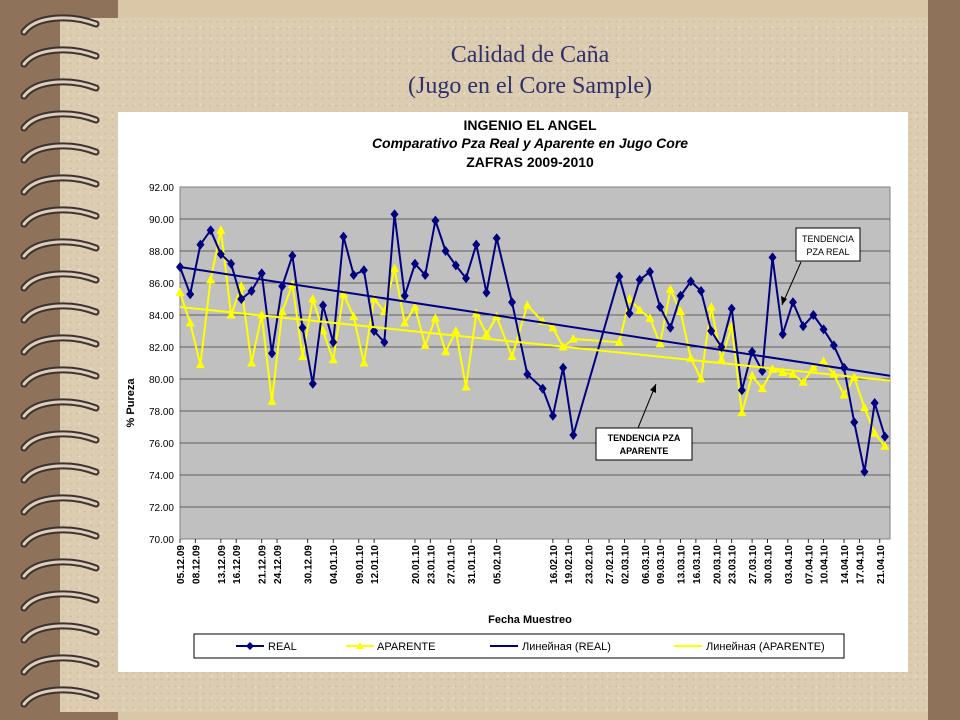  What do you see at coordinates (765, 647) in the screenshot?
I see `legend-trend-aparente-label: Линейная (APARENTE)` at bounding box center [765, 647].